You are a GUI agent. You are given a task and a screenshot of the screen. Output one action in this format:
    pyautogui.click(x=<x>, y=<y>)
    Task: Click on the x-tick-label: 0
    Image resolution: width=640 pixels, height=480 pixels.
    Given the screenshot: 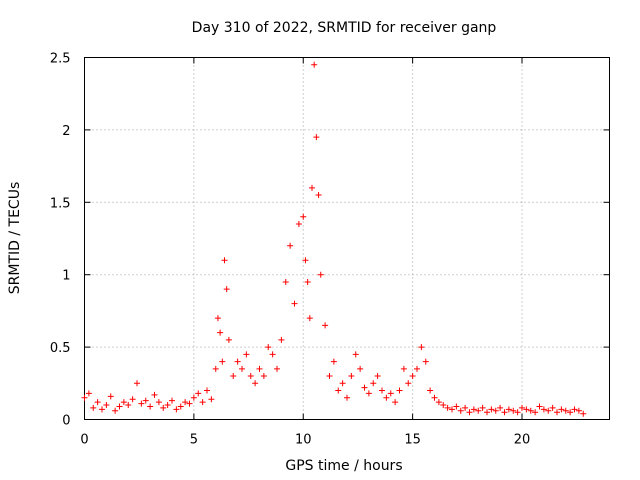 What is the action you would take?
    pyautogui.click(x=84, y=440)
    